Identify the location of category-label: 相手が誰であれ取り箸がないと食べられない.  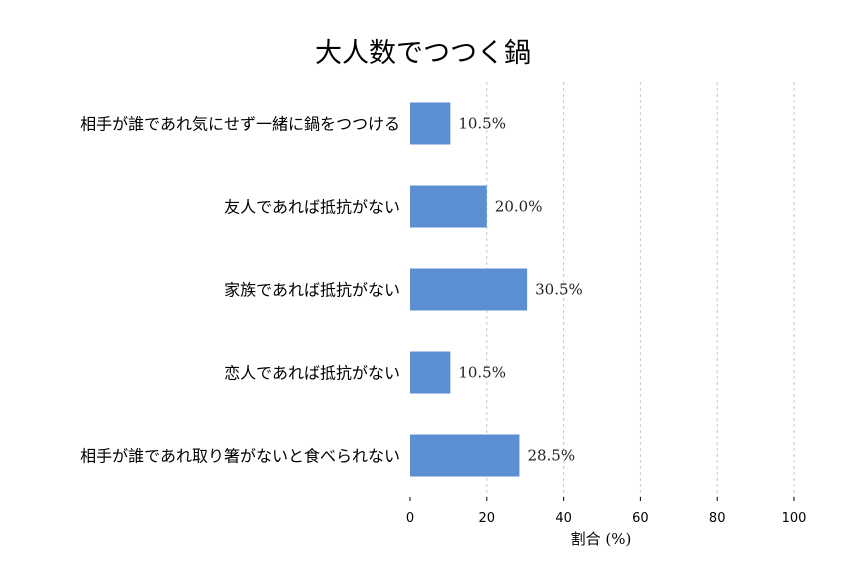
(240, 456).